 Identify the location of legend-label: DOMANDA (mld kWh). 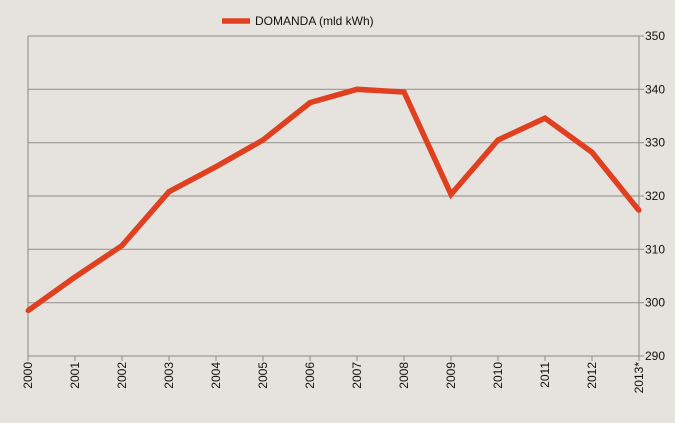
(314, 21).